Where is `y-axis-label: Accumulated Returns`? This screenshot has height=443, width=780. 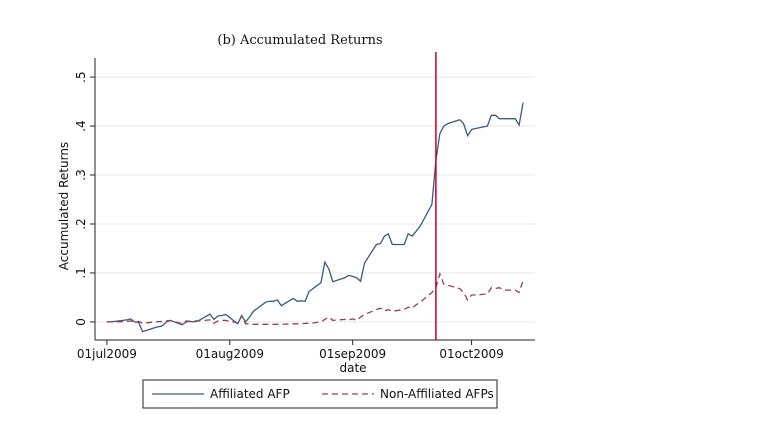
y-axis-label: Accumulated Returns is located at coordinates (64, 206).